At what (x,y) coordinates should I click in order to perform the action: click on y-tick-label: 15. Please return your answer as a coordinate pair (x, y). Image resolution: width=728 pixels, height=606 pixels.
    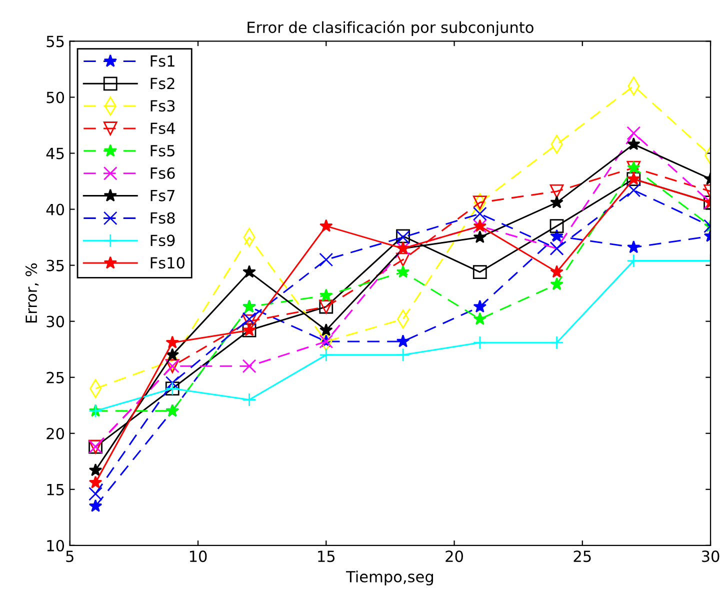
    Looking at the image, I should click on (55, 490).